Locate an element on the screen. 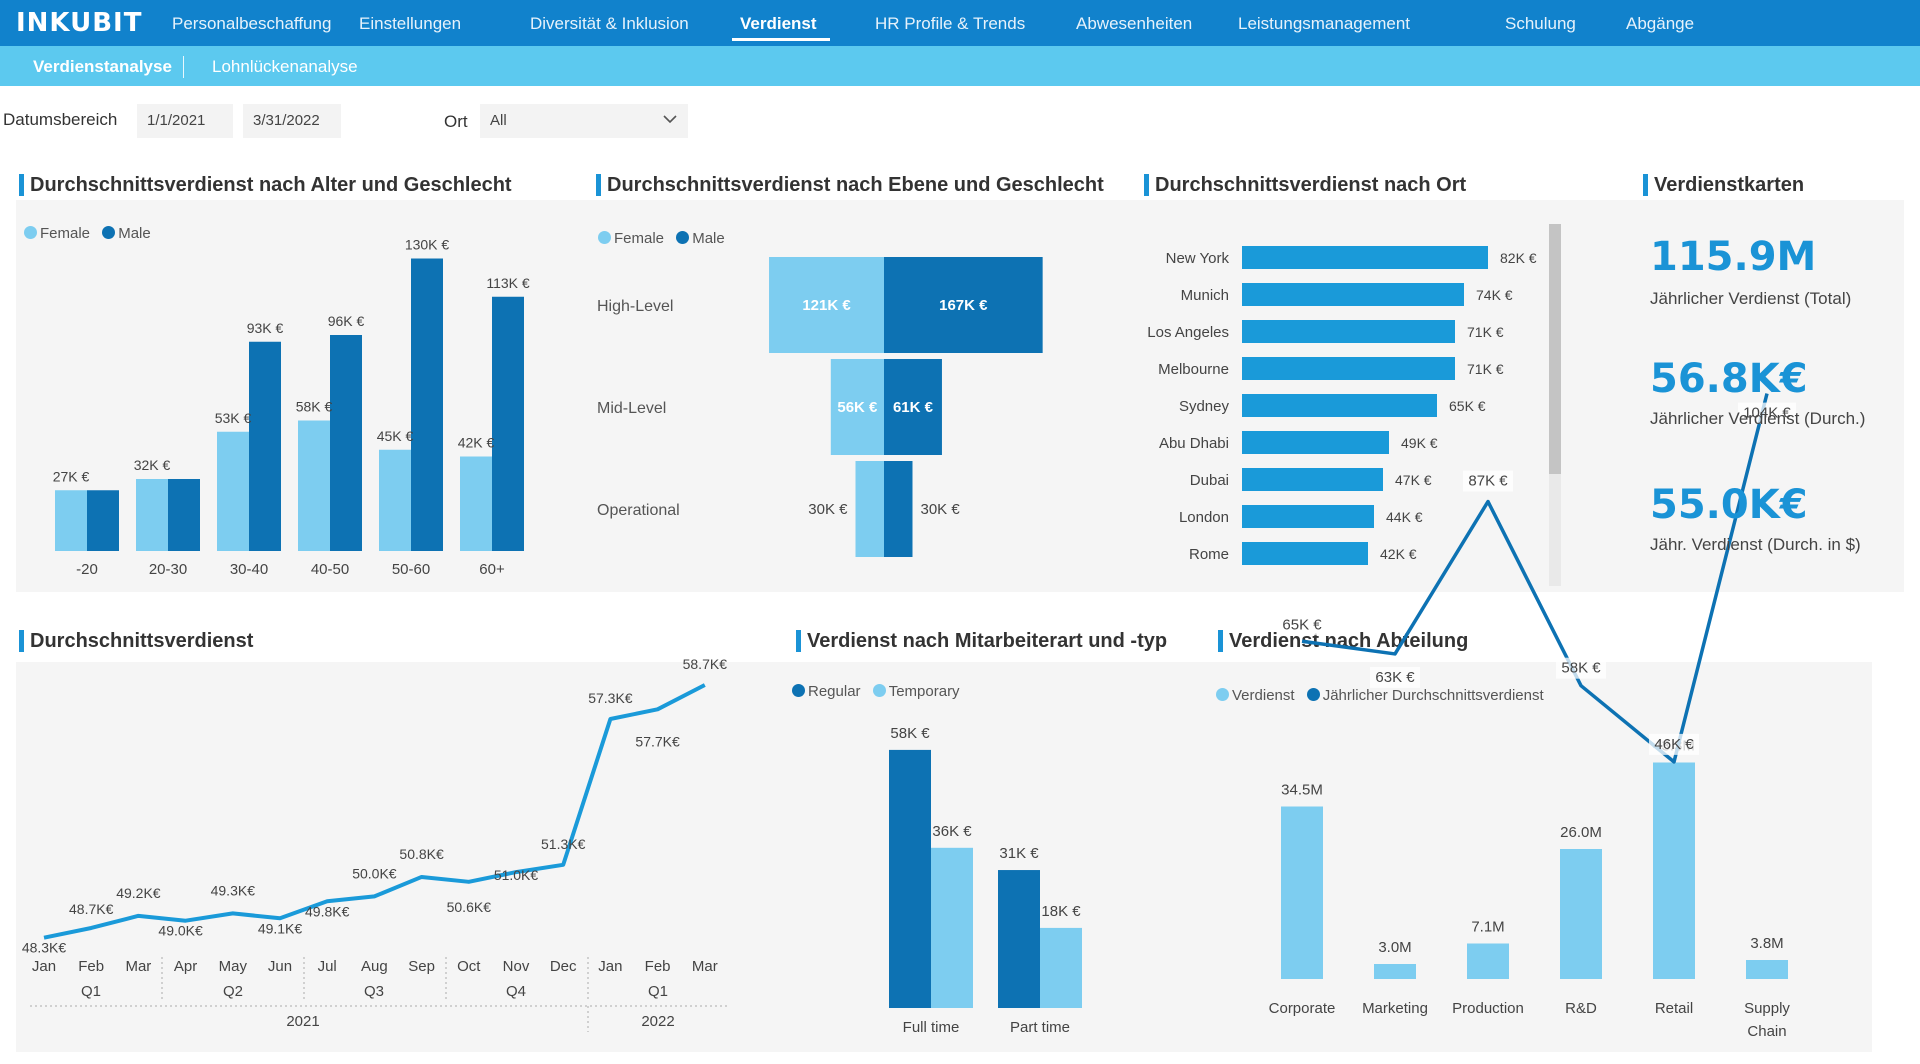 Image resolution: width=1920 pixels, height=1064 pixels. trend-value-label: 58.7K€ is located at coordinates (705, 664).